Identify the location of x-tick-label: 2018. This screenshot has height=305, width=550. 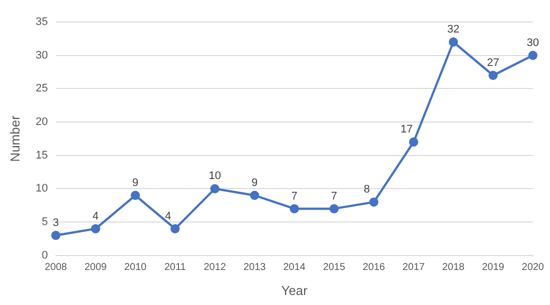
(453, 268).